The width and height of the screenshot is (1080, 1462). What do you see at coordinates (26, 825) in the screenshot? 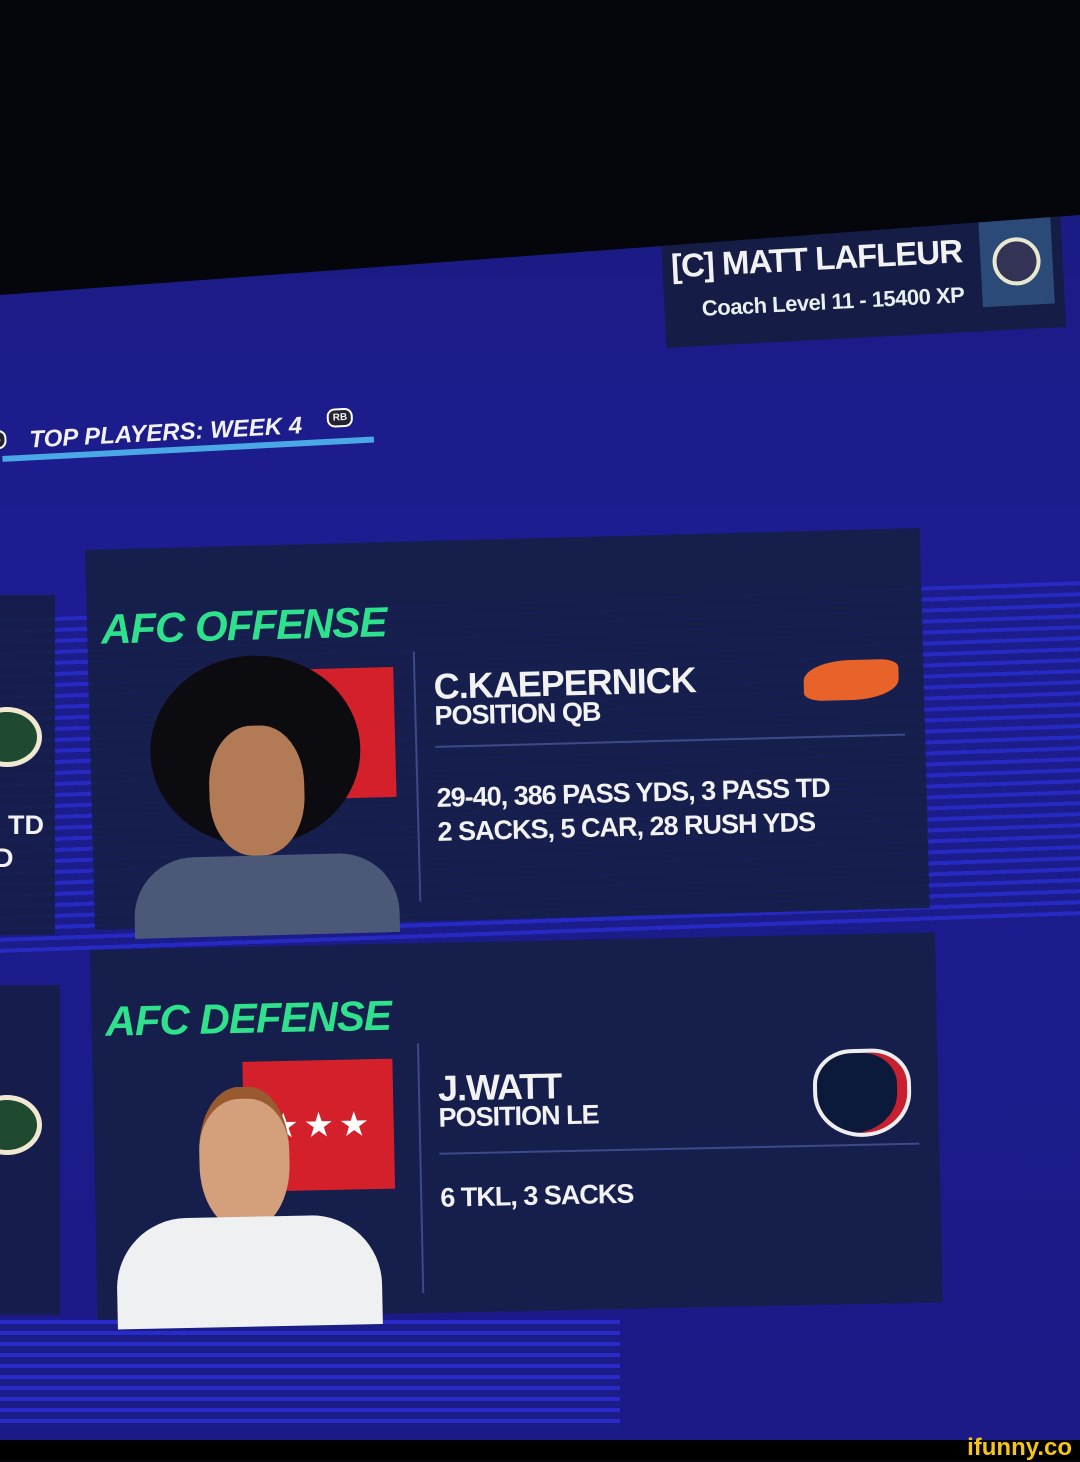
I see `side-stat-1: TD` at bounding box center [26, 825].